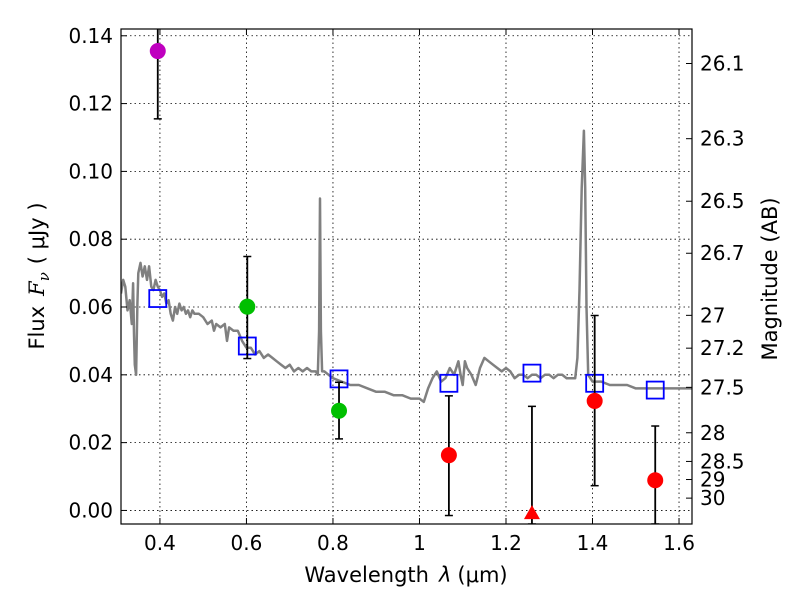  I want to click on y-tick-label: 0.14, so click(90, 36).